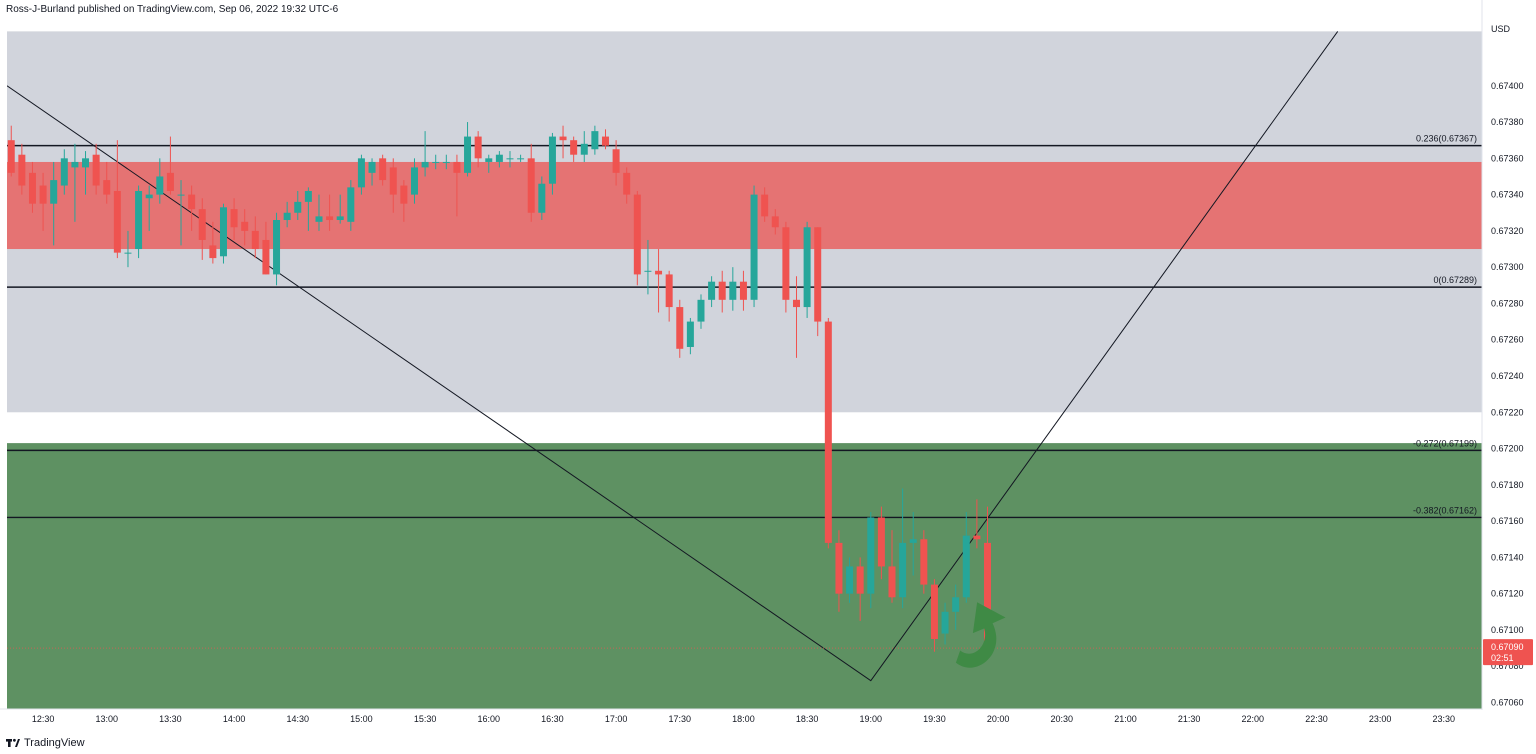 This screenshot has height=754, width=1536. What do you see at coordinates (1507, 521) in the screenshot?
I see `y-tick-label: 0.67160` at bounding box center [1507, 521].